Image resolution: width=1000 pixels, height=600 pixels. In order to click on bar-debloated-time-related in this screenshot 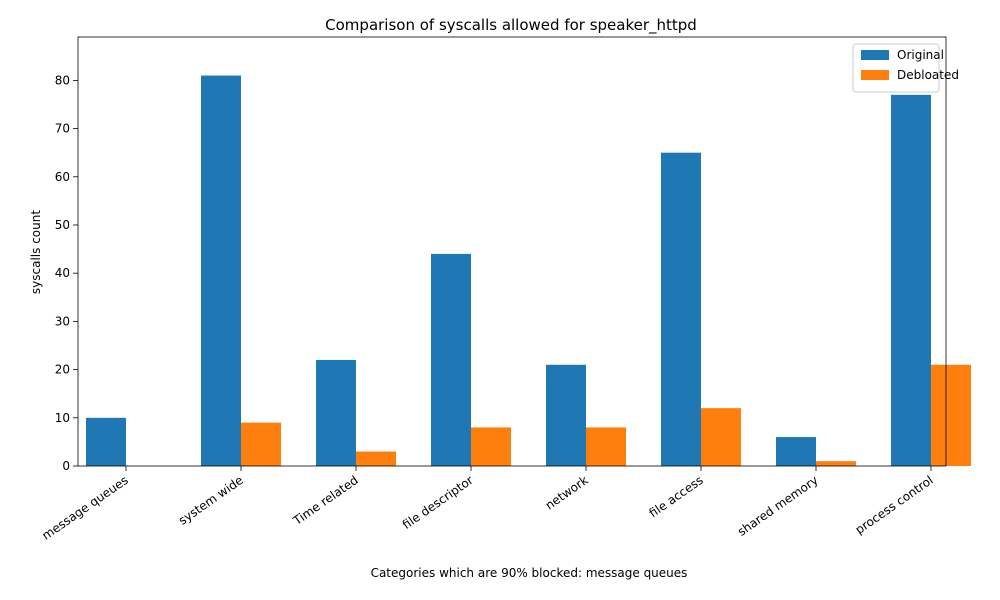, I will do `click(376, 458)`.